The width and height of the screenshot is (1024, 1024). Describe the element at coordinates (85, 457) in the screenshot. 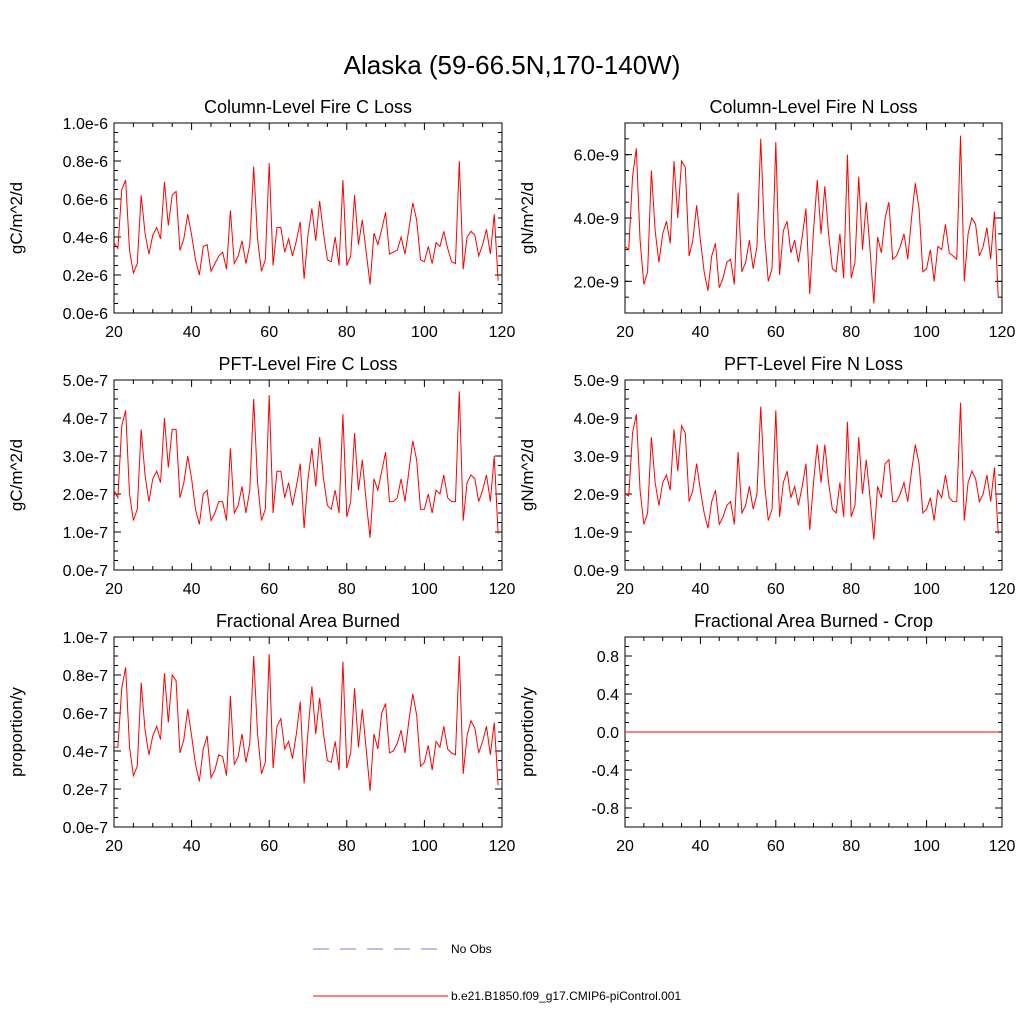

I see `y-tick-label: 3.0e-7` at that location.